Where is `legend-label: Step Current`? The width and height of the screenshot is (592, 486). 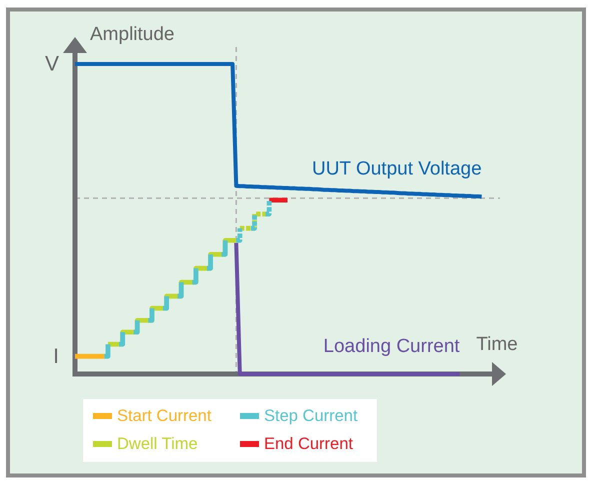
legend-label: Step Current is located at coordinates (311, 416).